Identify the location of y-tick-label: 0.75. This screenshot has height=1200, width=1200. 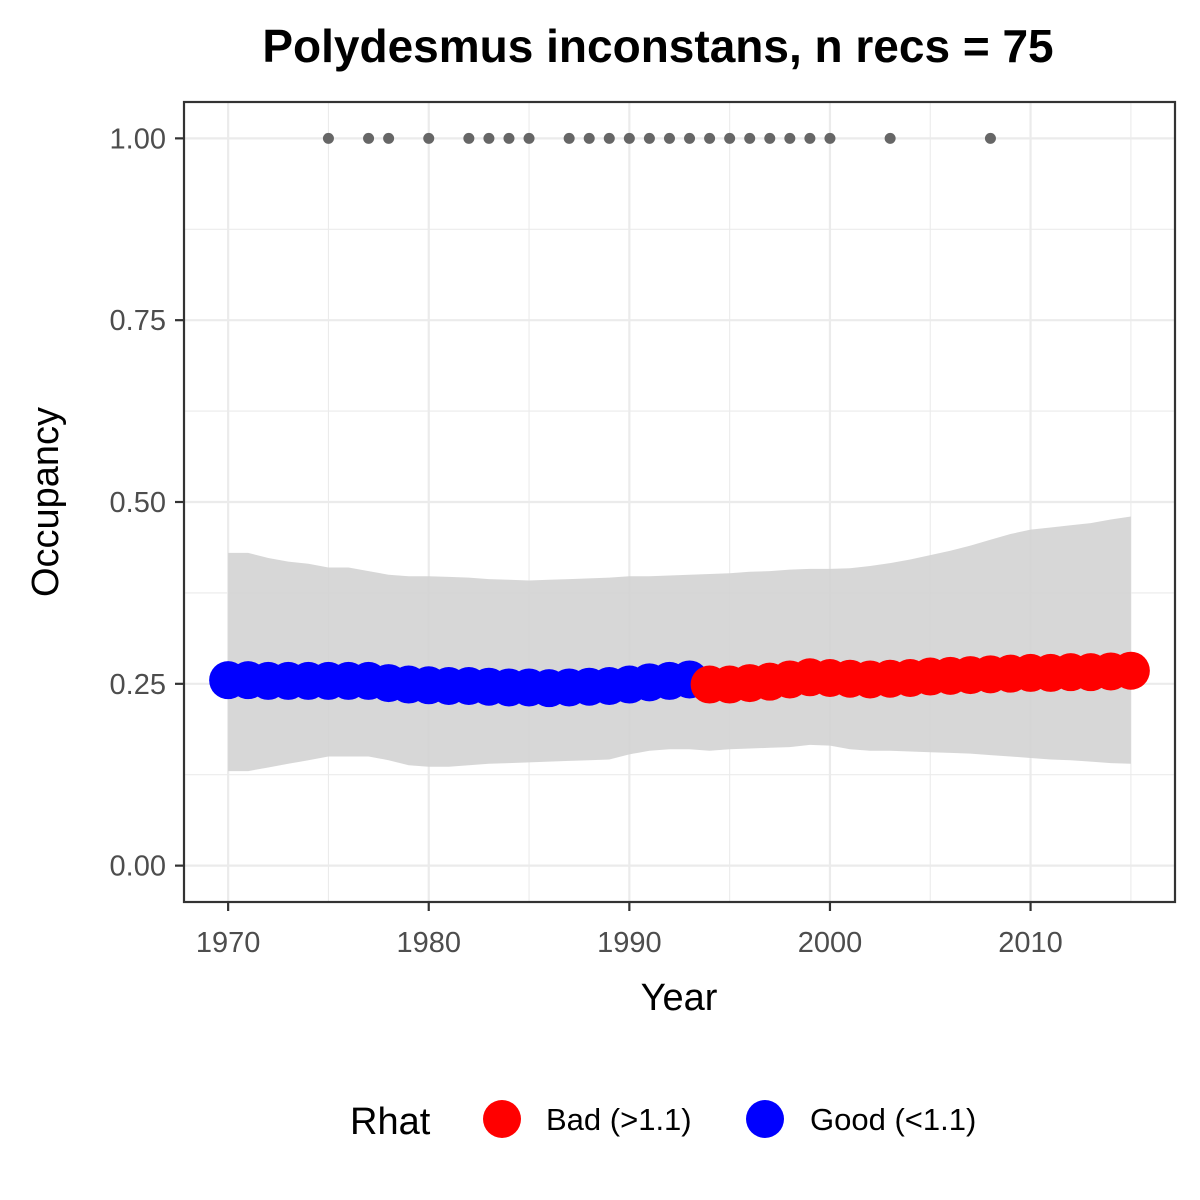
(138, 321).